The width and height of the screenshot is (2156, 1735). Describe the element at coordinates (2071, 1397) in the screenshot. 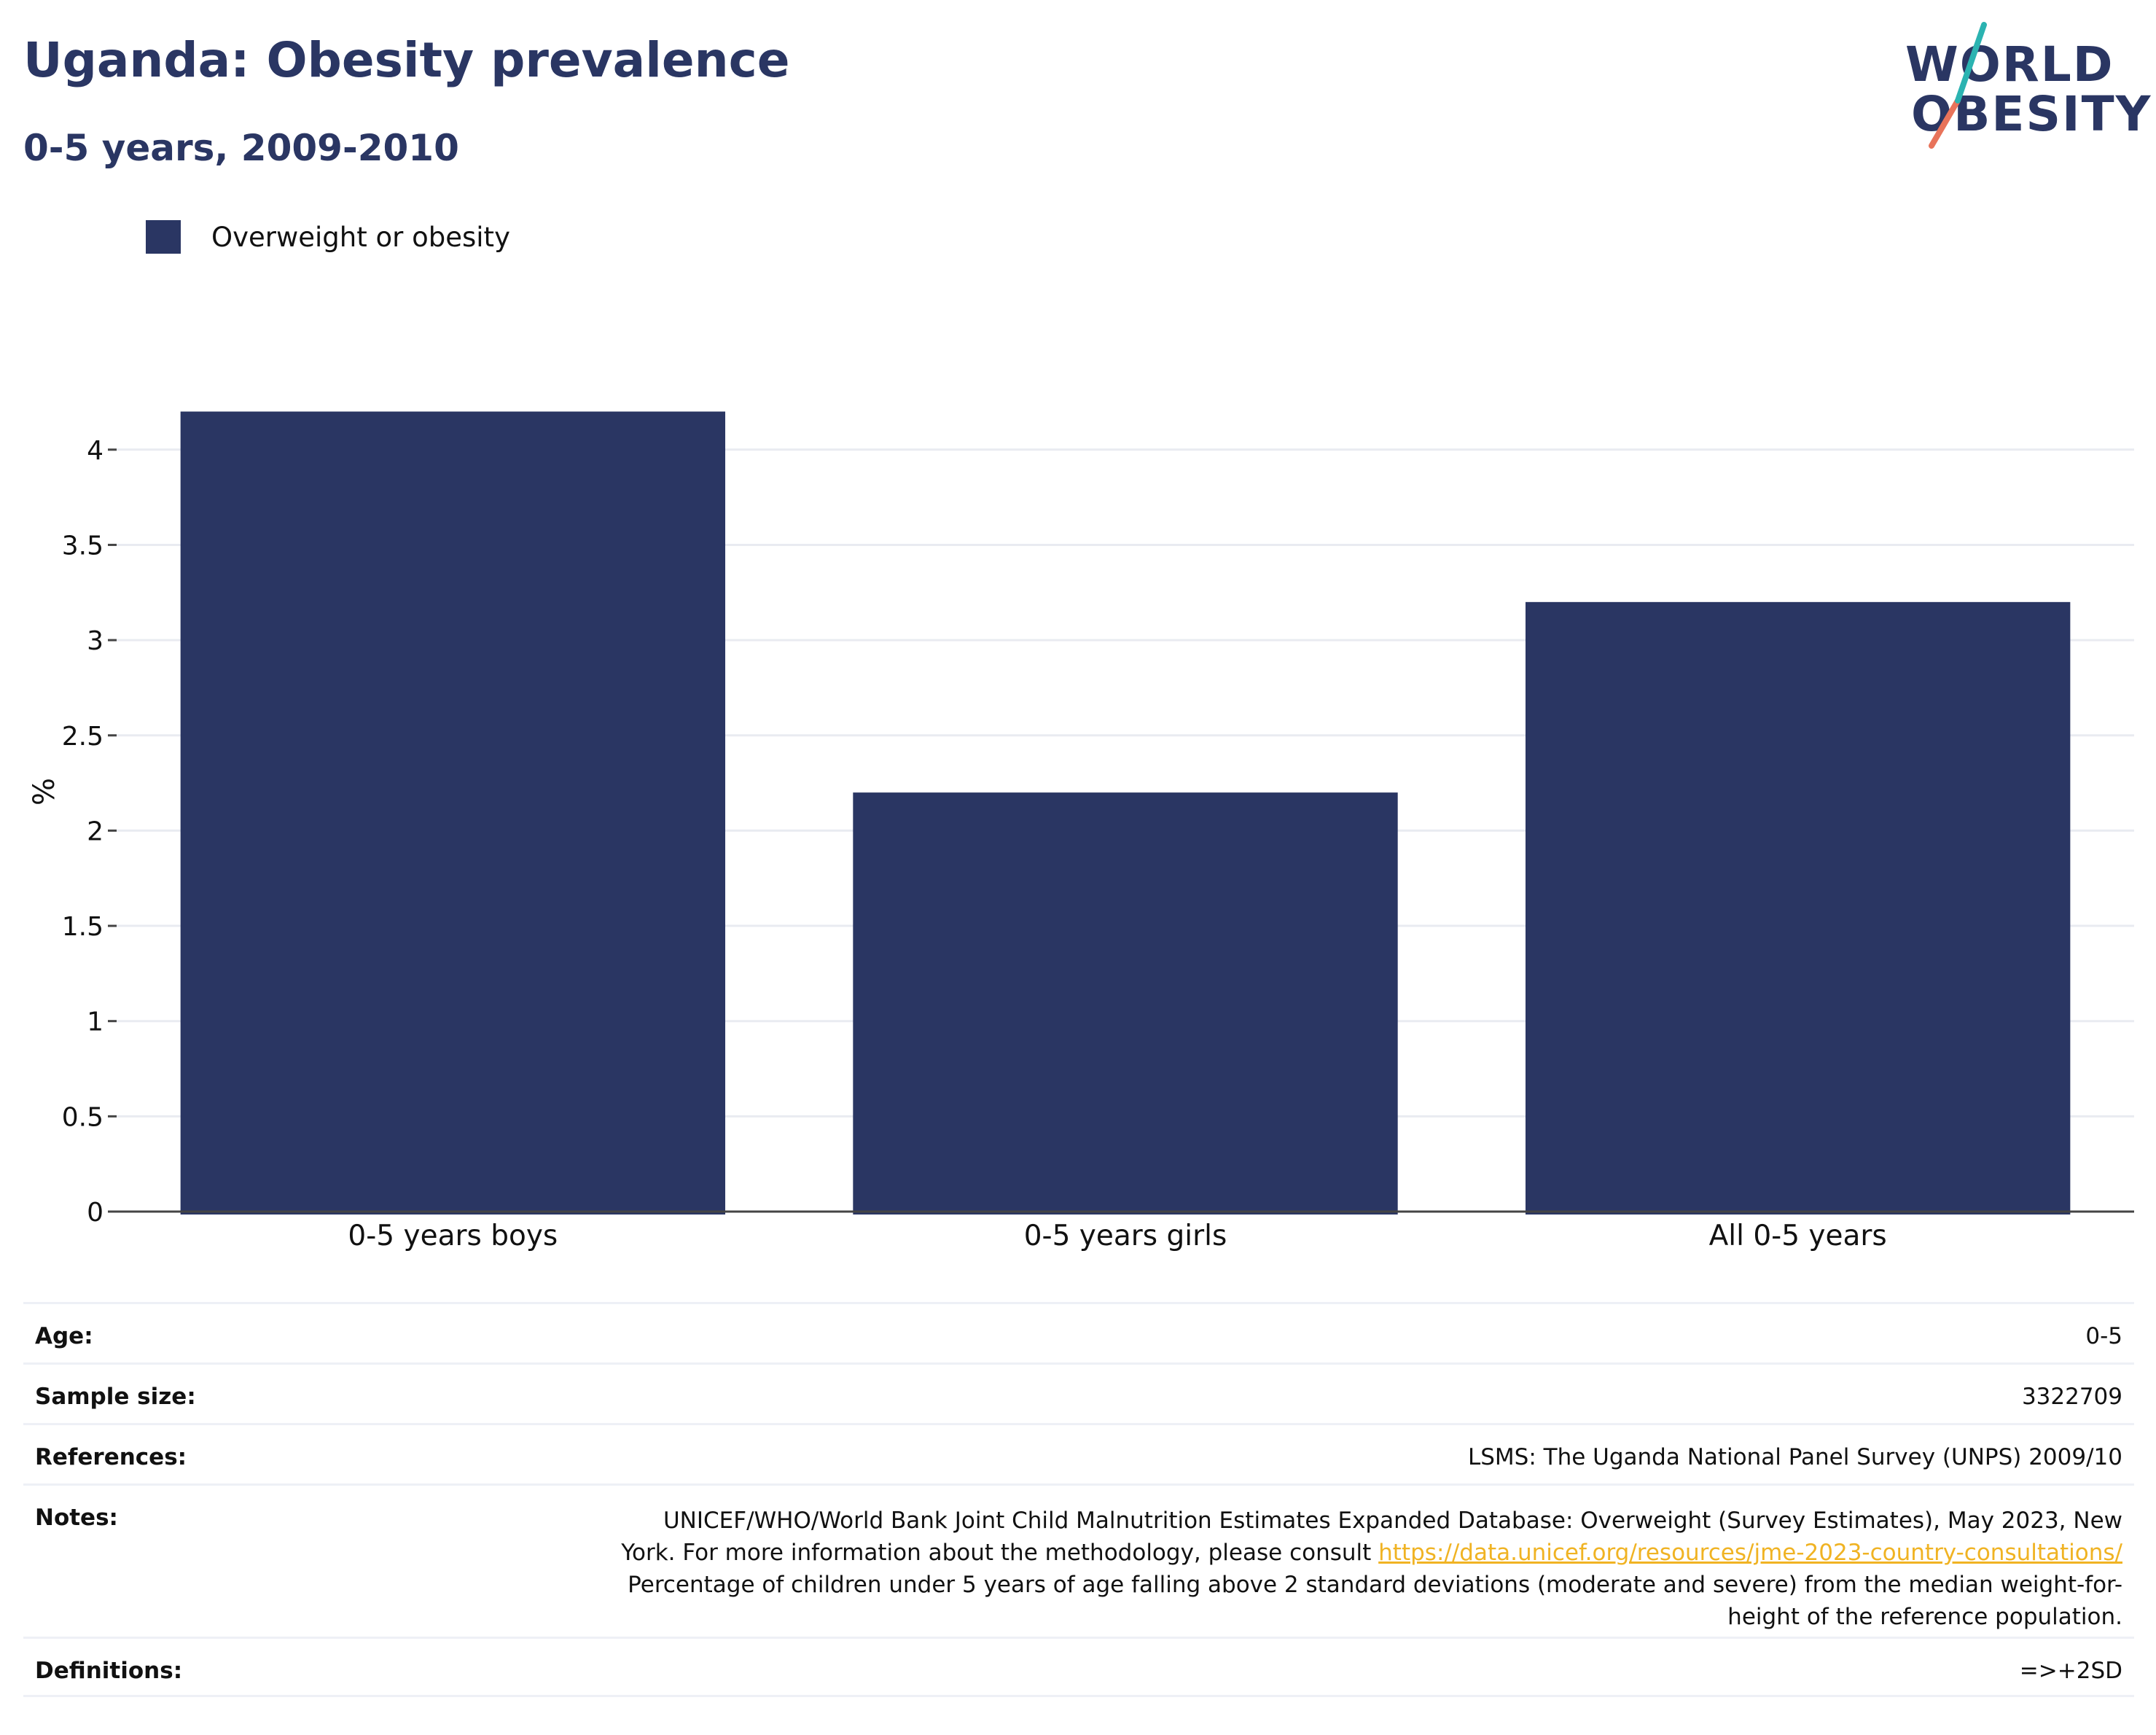

I see `info-value-sample-size: 3322709` at that location.